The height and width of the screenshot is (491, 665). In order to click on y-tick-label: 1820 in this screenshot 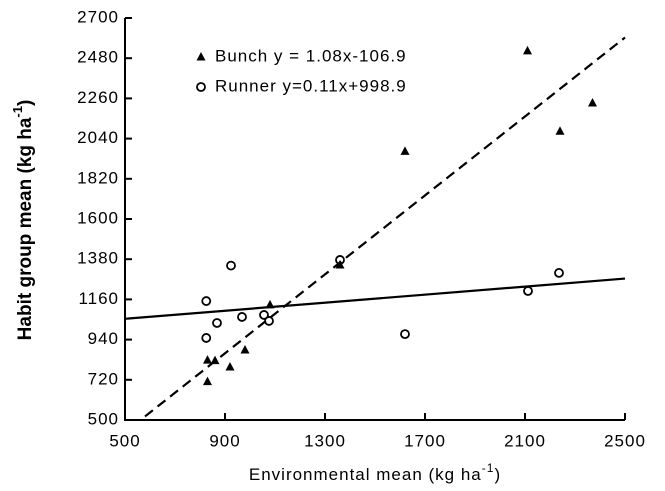, I will do `click(98, 177)`.